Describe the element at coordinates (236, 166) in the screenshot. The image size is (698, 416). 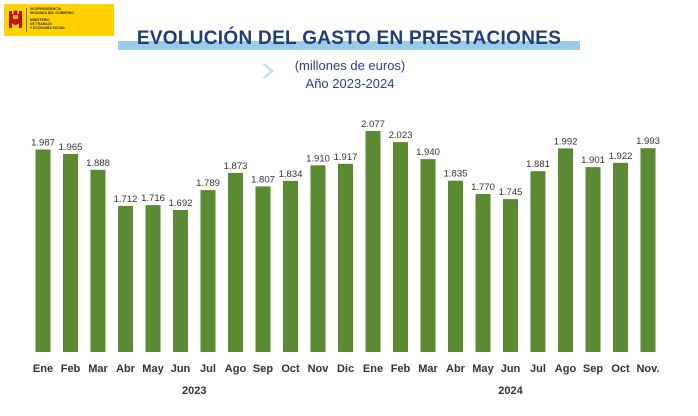
I see `data-label: 1.873` at that location.